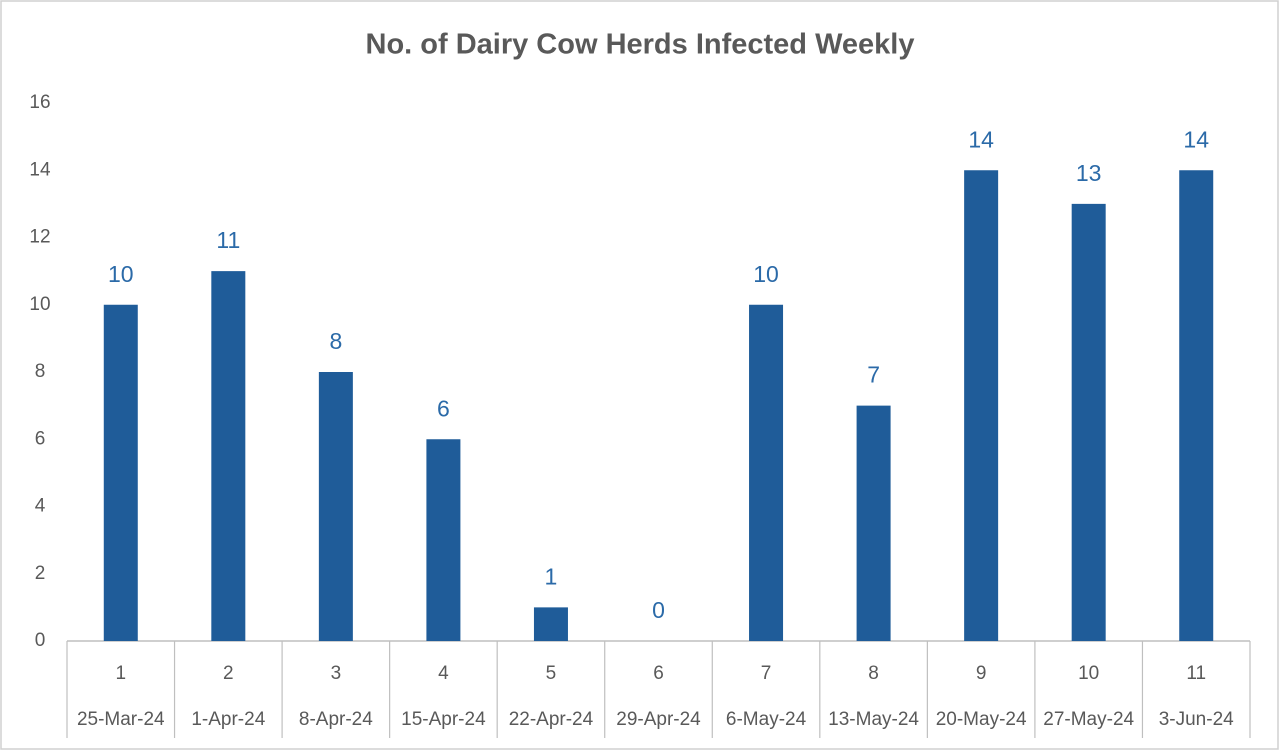 The width and height of the screenshot is (1280, 751). What do you see at coordinates (1196, 673) in the screenshot?
I see `x-tick-label: 11` at bounding box center [1196, 673].